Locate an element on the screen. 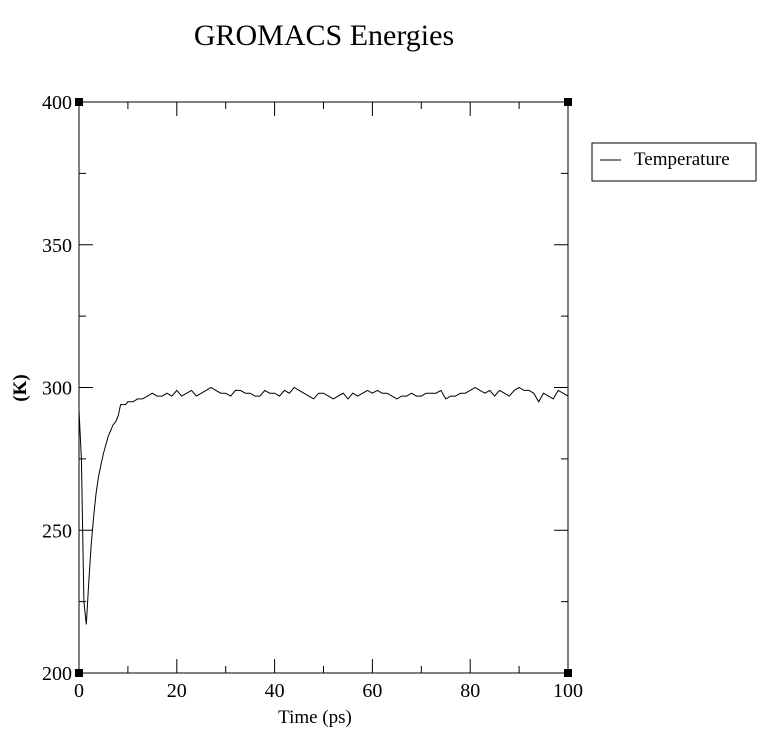 This screenshot has height=736, width=770. x-axis-label: Time (ps) is located at coordinates (315, 717).